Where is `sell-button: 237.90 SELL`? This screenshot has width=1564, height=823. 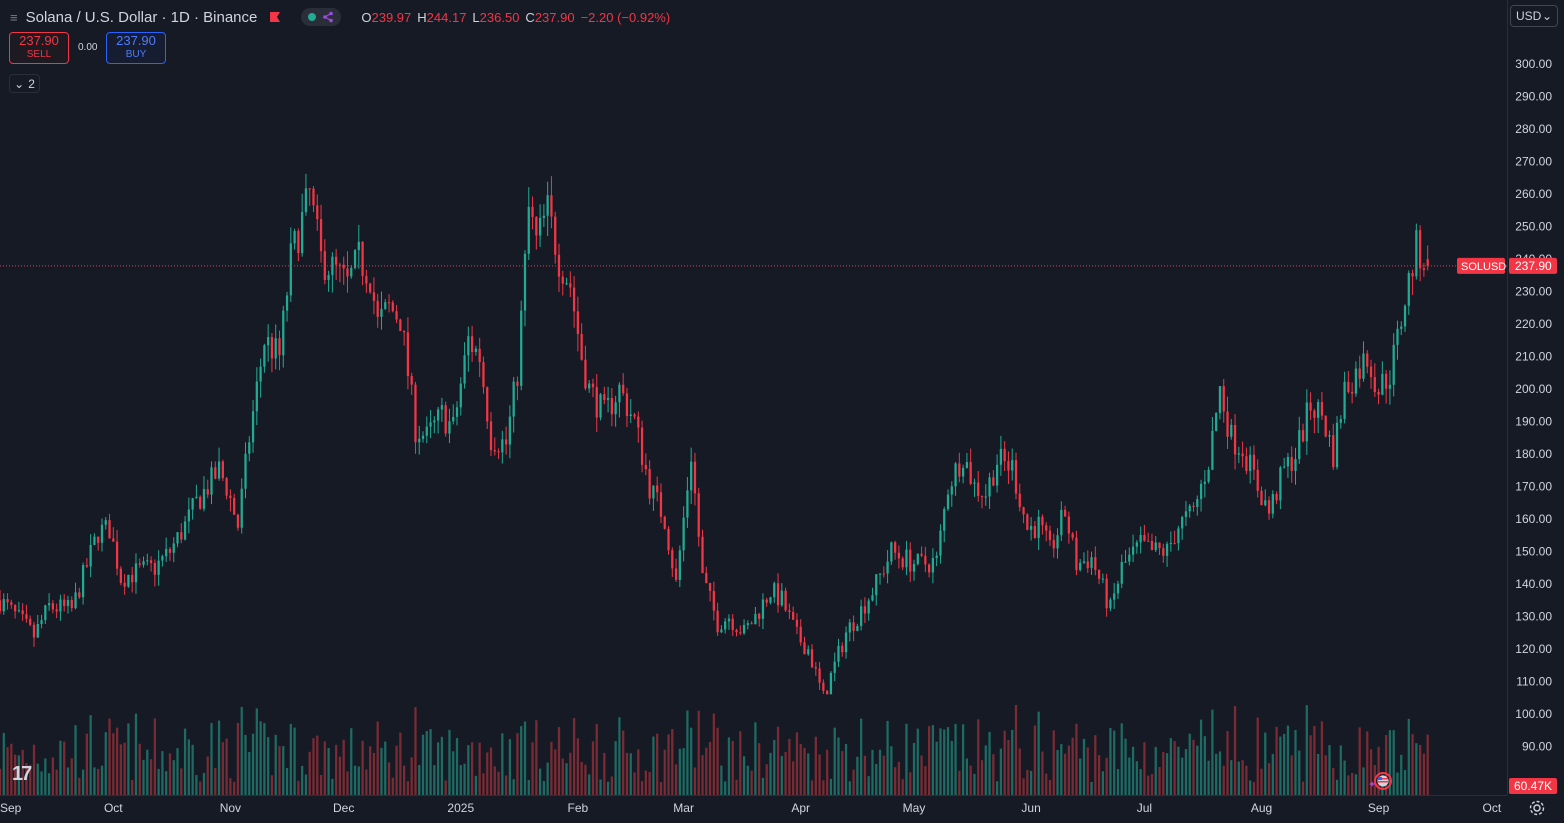 sell-button: 237.90 SELL is located at coordinates (39, 48).